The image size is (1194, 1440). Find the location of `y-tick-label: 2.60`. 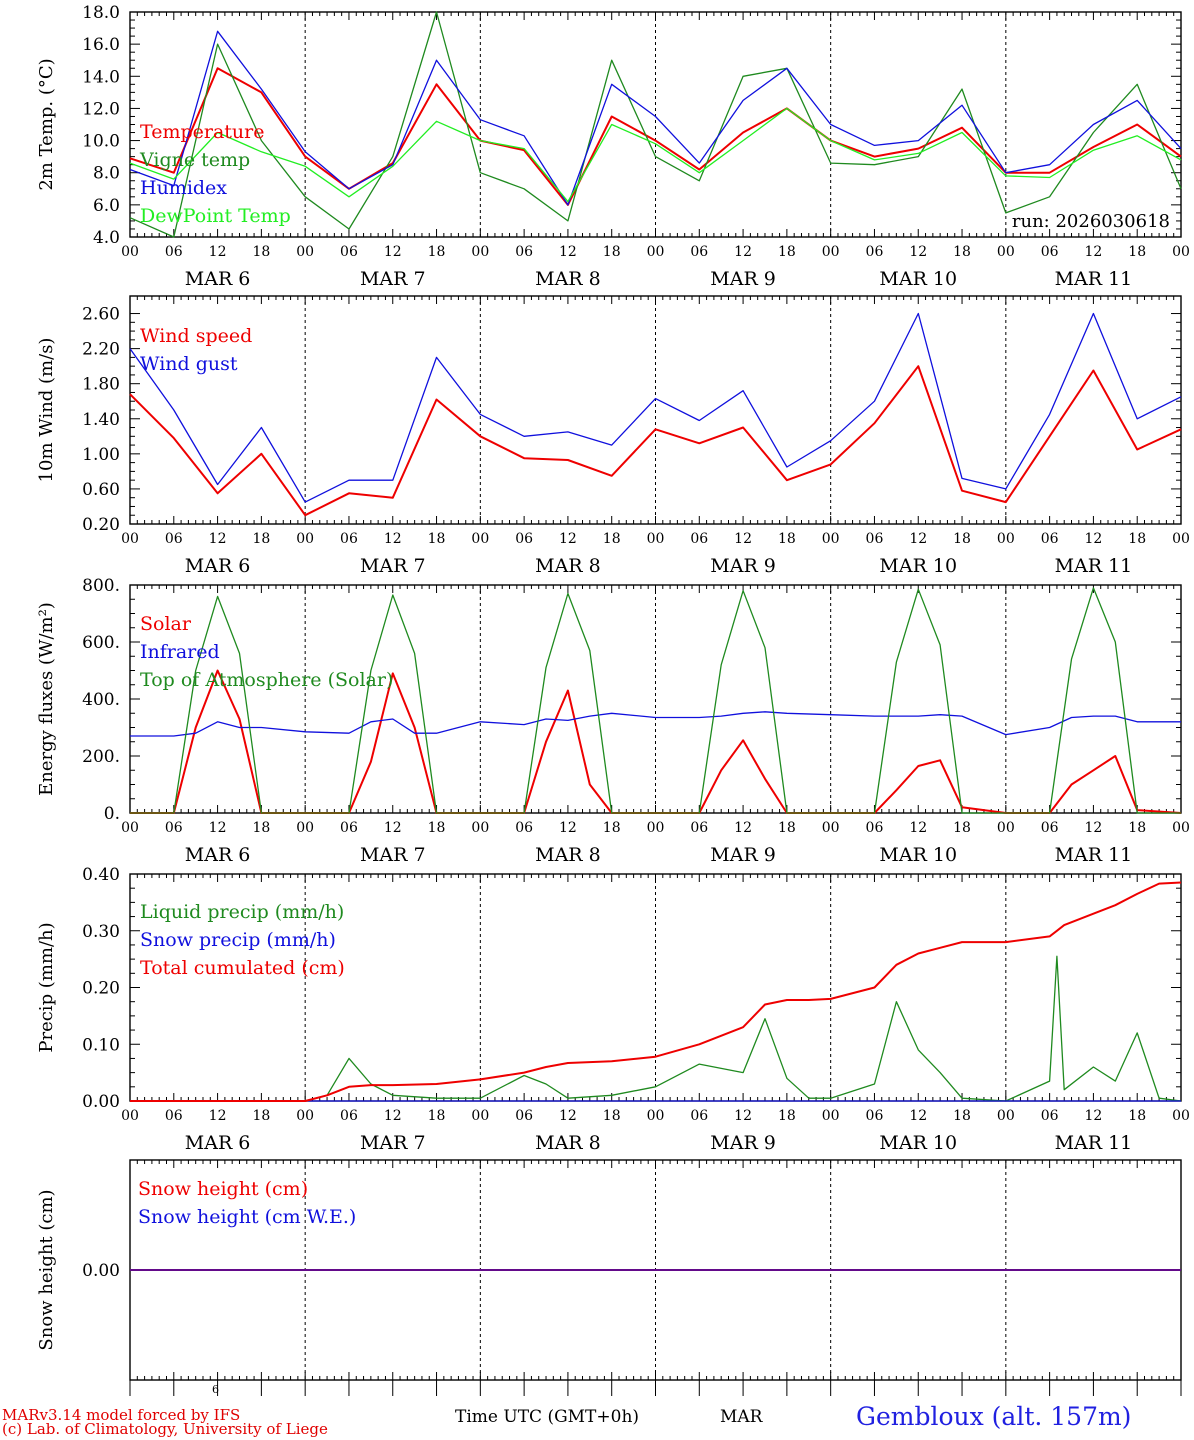

y-tick-label: 2.60 is located at coordinates (101, 315).